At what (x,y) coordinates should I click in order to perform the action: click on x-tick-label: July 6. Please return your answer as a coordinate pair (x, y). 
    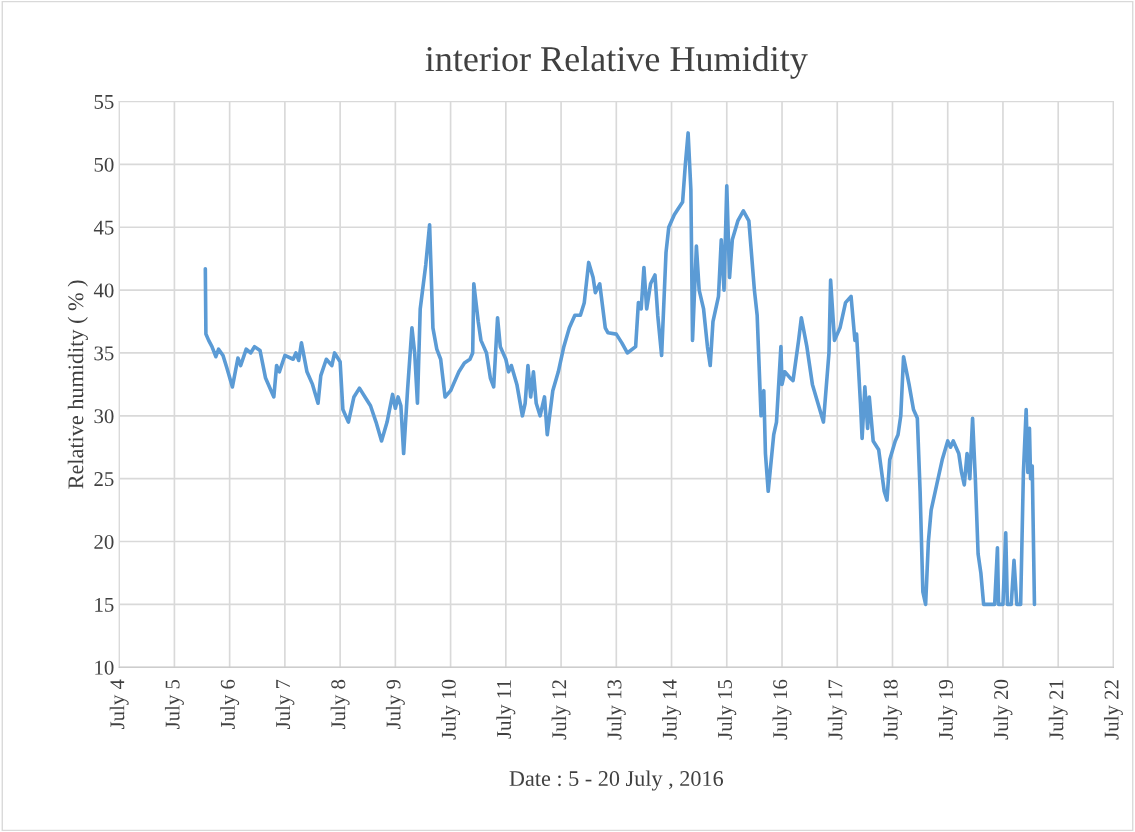
    Looking at the image, I should click on (230, 704).